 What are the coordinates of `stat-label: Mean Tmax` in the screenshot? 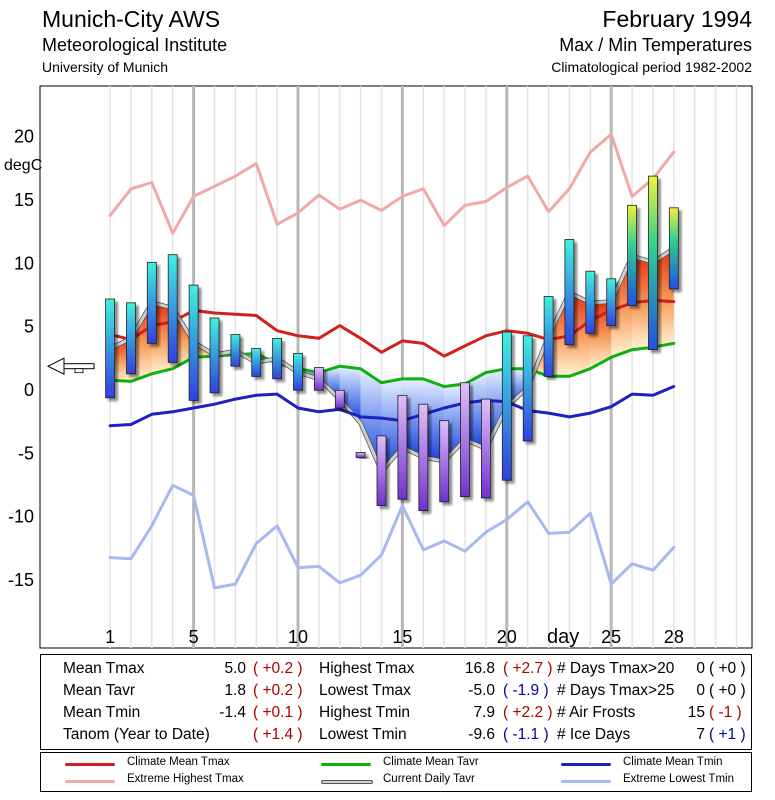 It's located at (104, 668).